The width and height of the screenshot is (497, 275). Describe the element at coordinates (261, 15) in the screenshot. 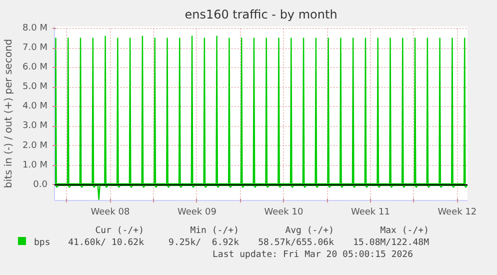

I see `chart-title: ens160 traffic - by month` at that location.